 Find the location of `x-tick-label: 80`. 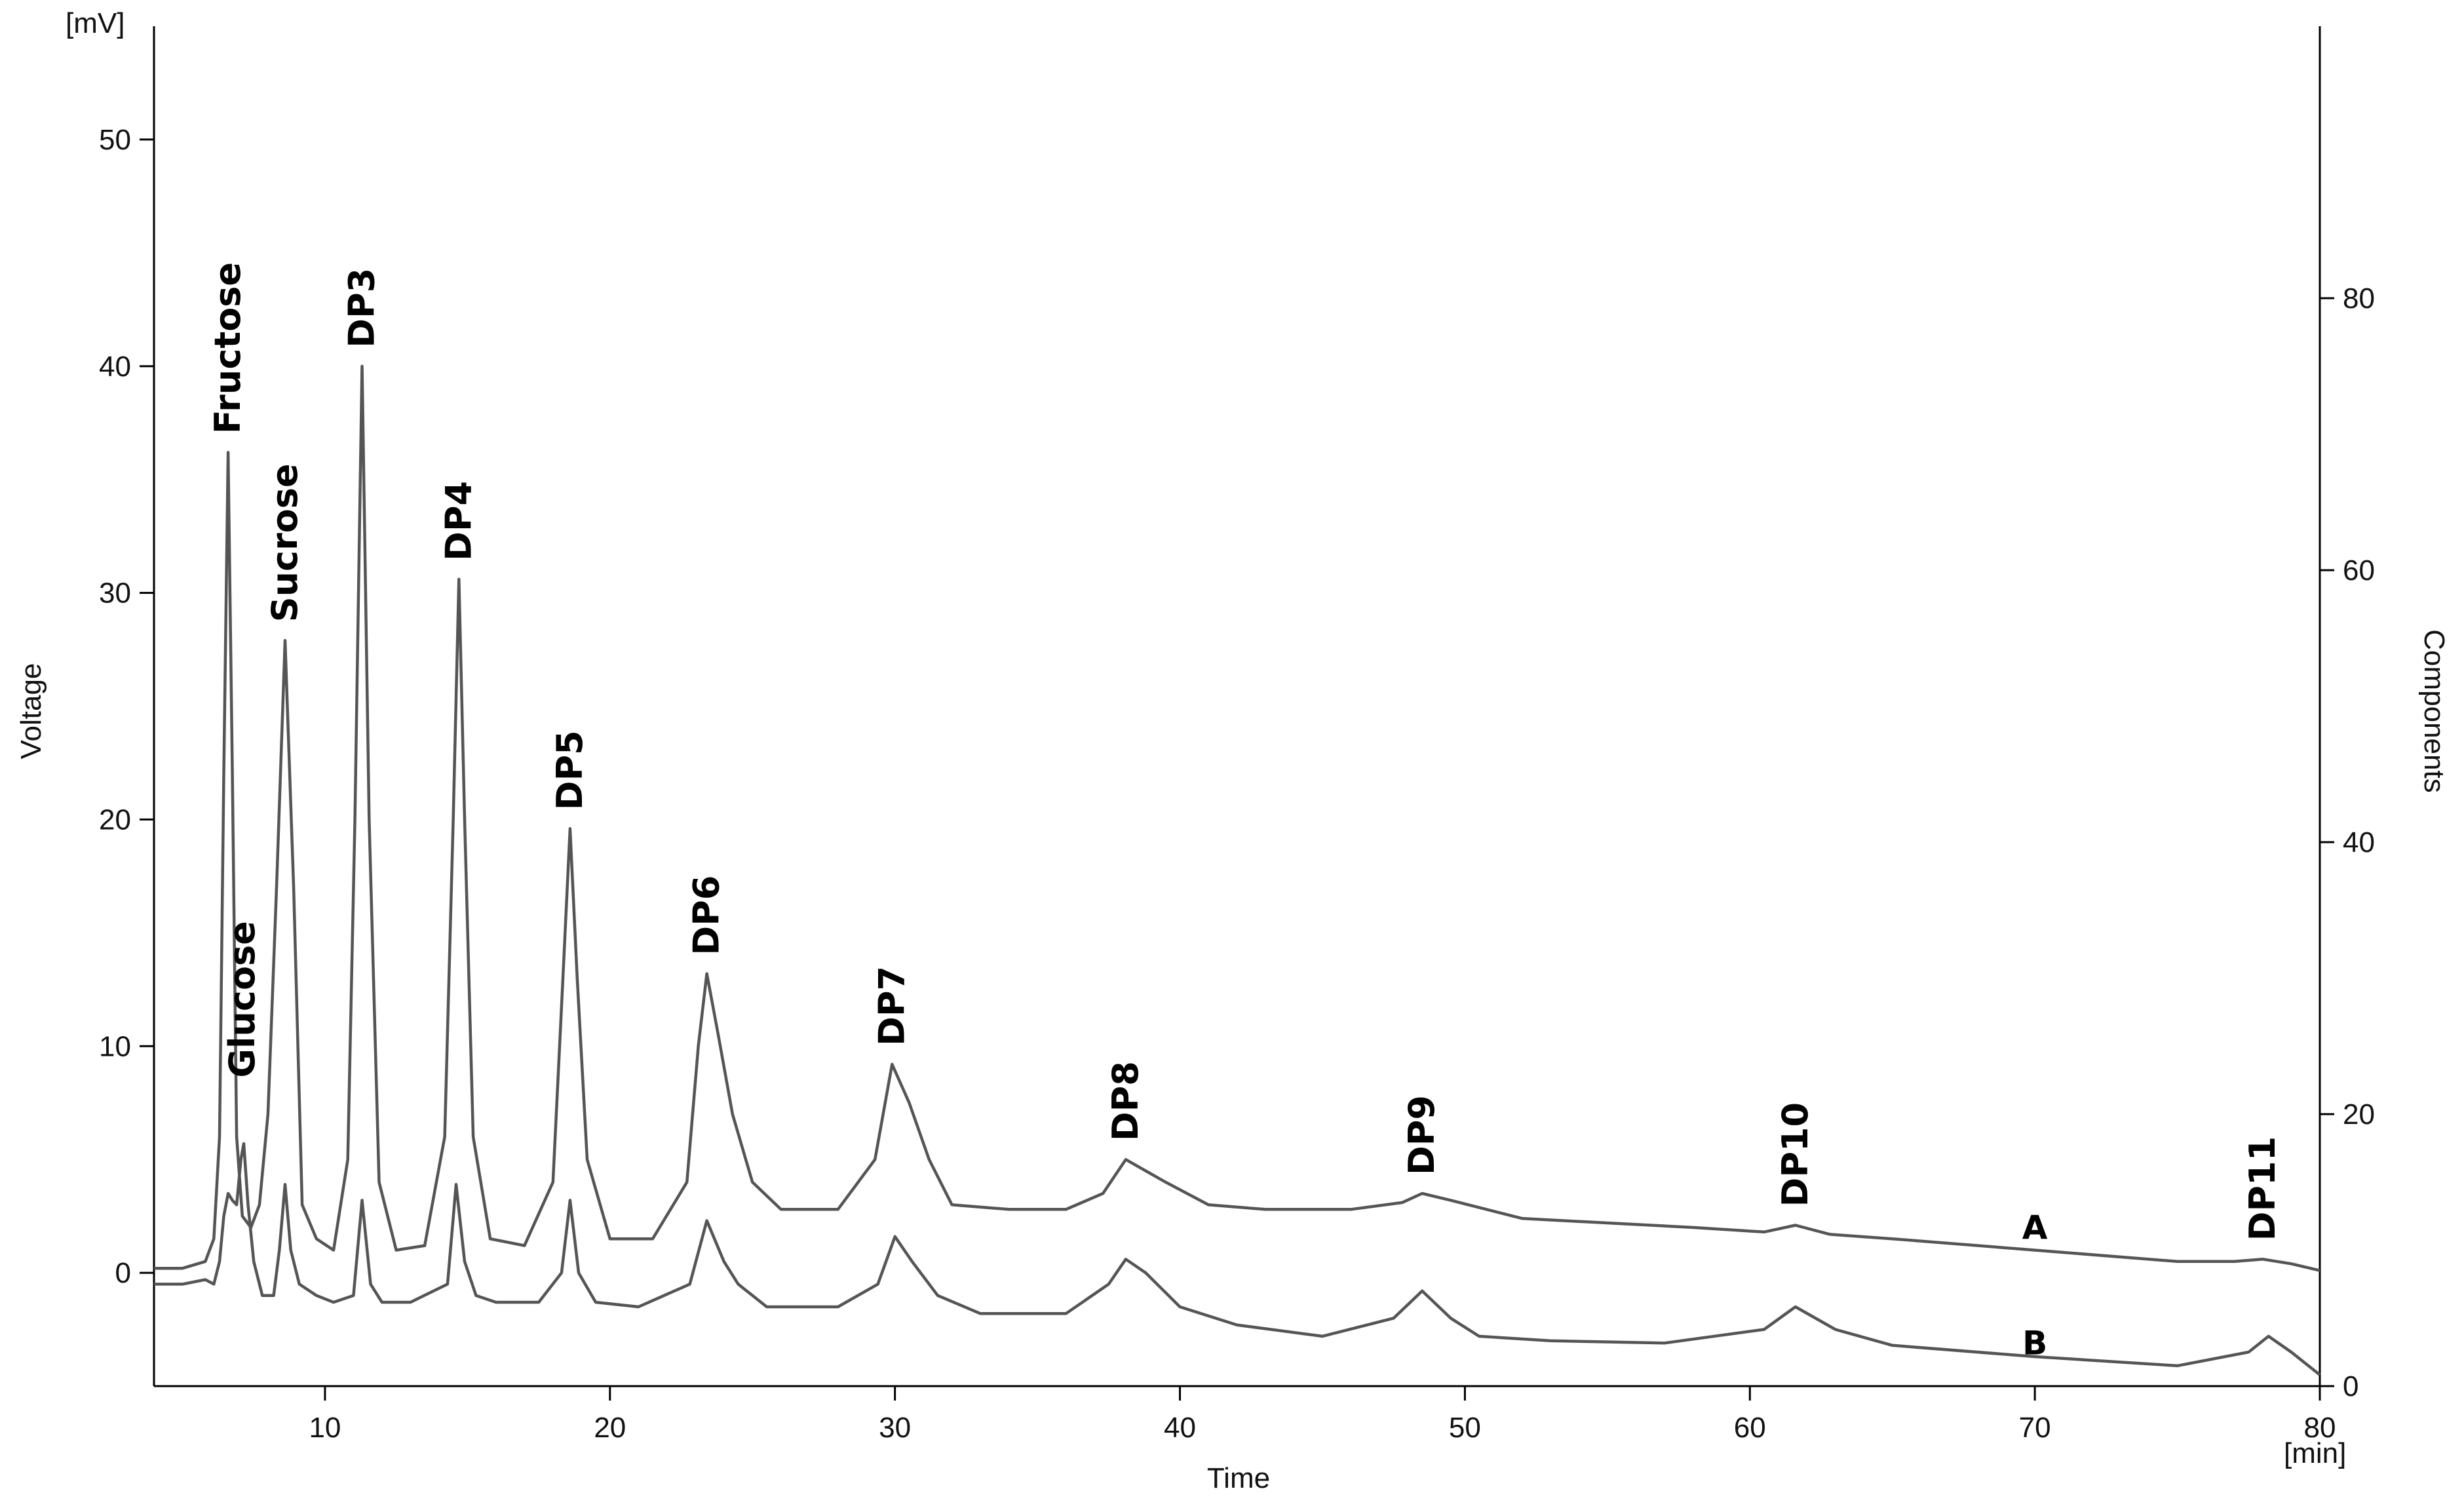

x-tick-label: 80 is located at coordinates (2320, 1428).